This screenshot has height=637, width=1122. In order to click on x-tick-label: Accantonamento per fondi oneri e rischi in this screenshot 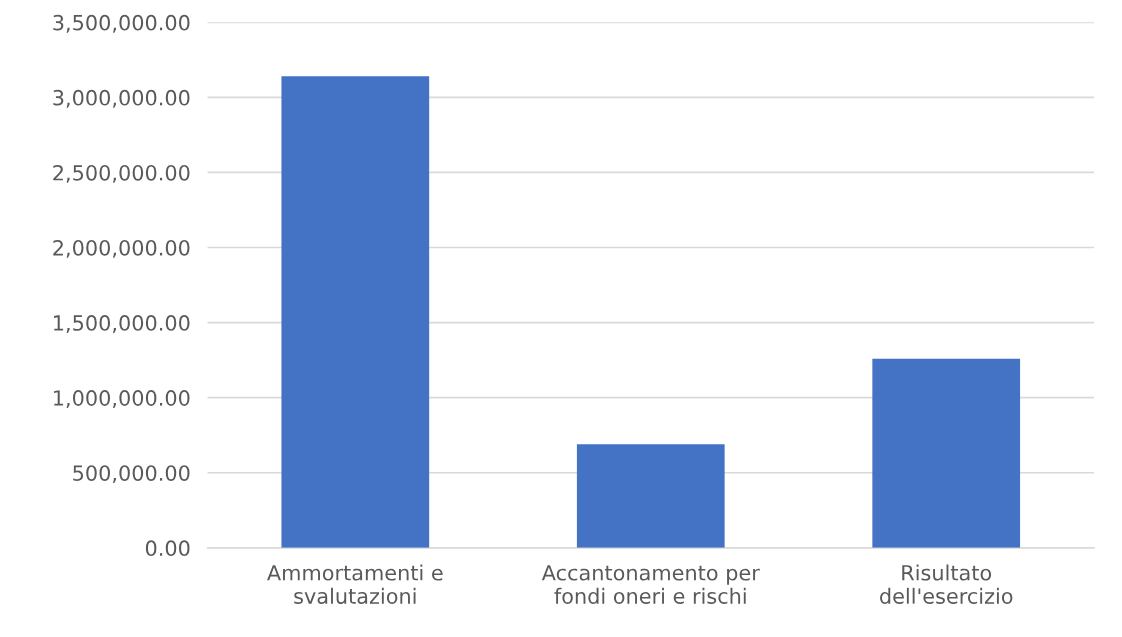, I will do `click(650, 584)`.